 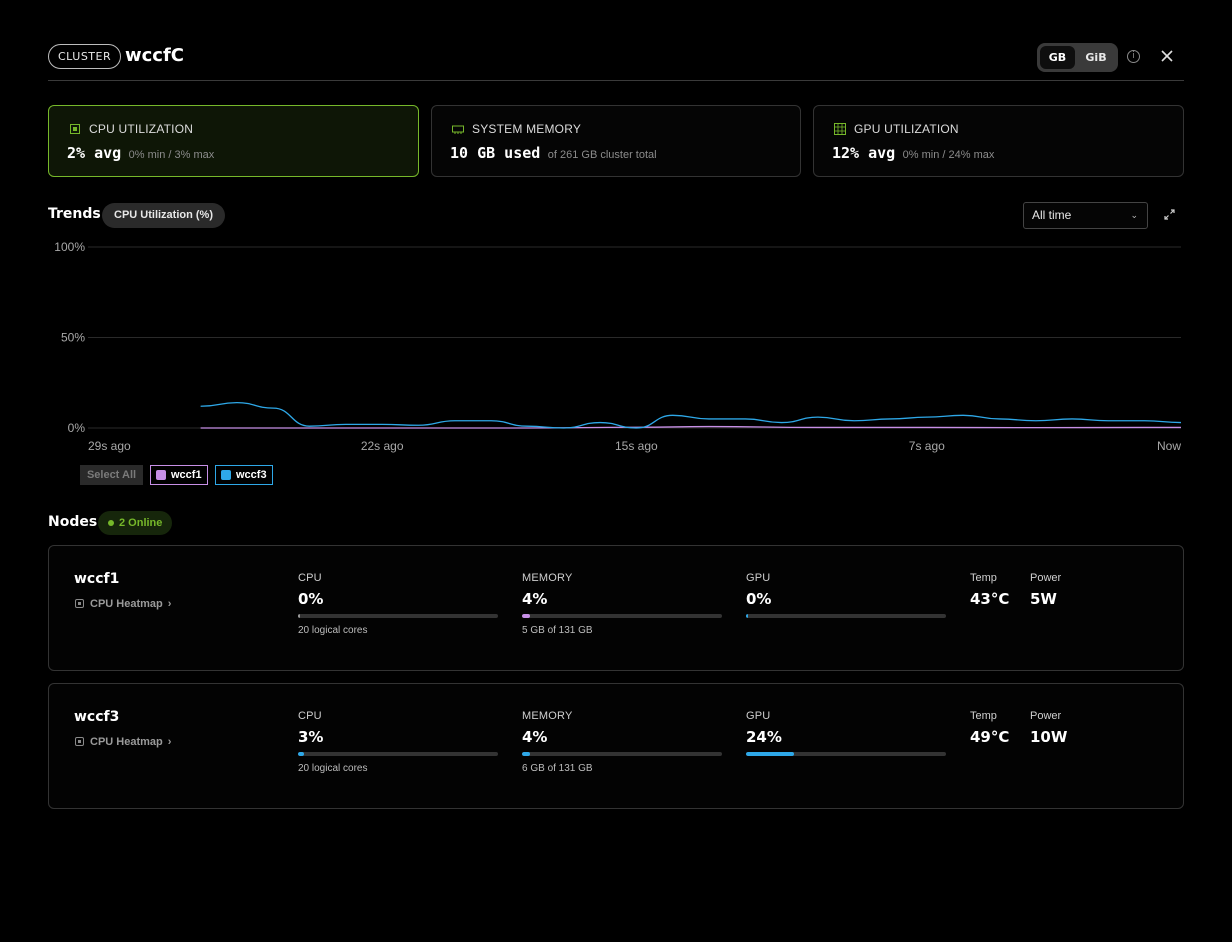 I want to click on unit-gb-button: GB, so click(x=1057, y=57).